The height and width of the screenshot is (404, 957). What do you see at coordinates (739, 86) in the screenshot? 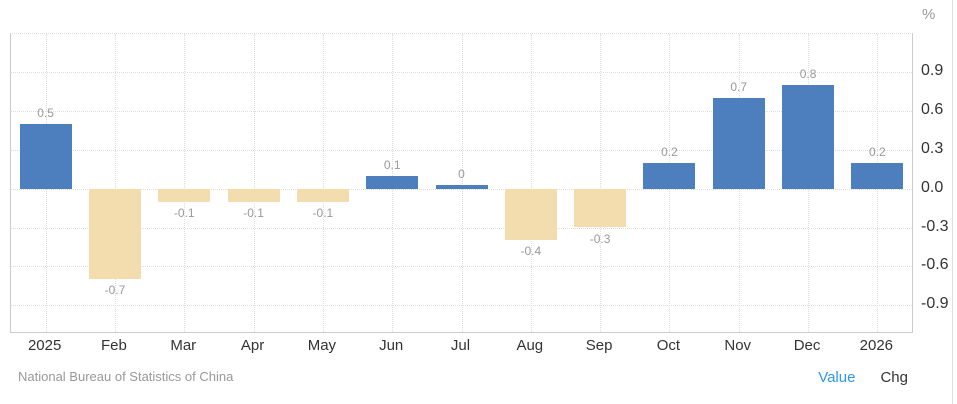
I see `bar-value-label: 0.7` at bounding box center [739, 86].